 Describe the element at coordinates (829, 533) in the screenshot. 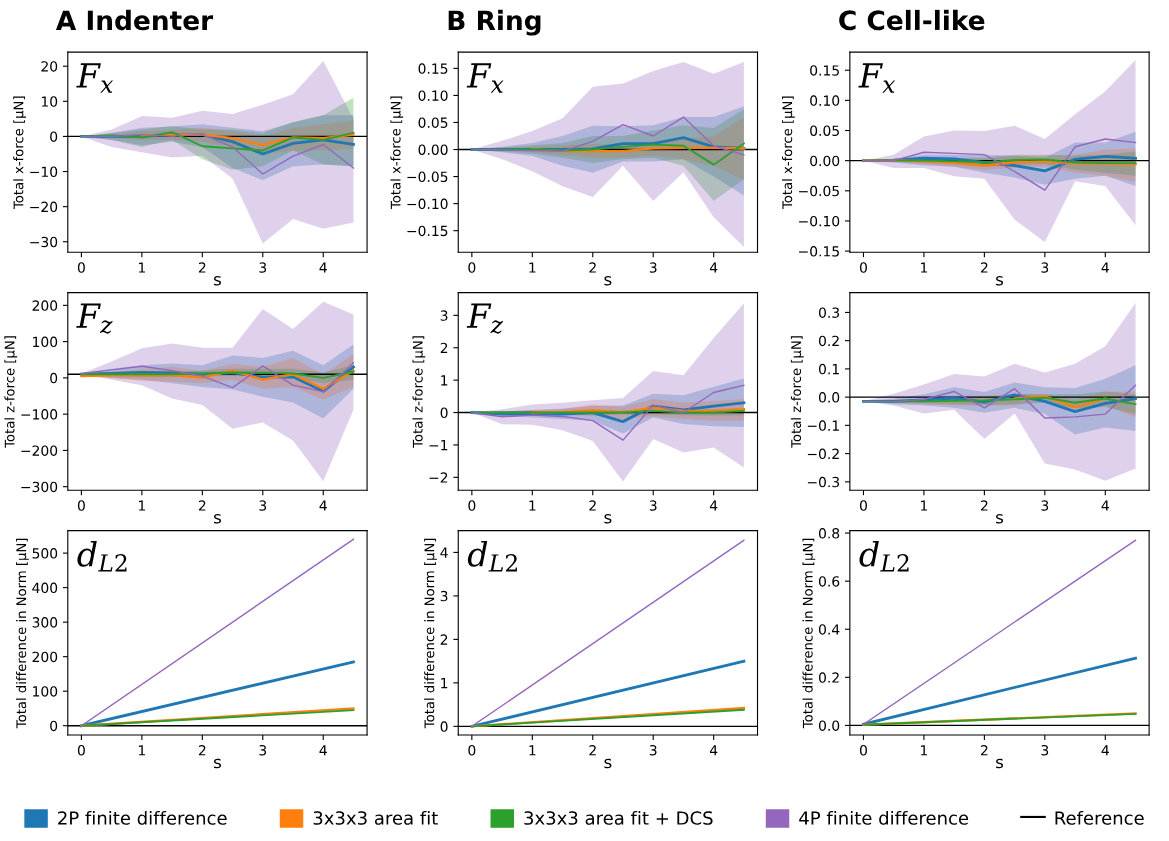

I see `y-tick-label: 0.8` at that location.